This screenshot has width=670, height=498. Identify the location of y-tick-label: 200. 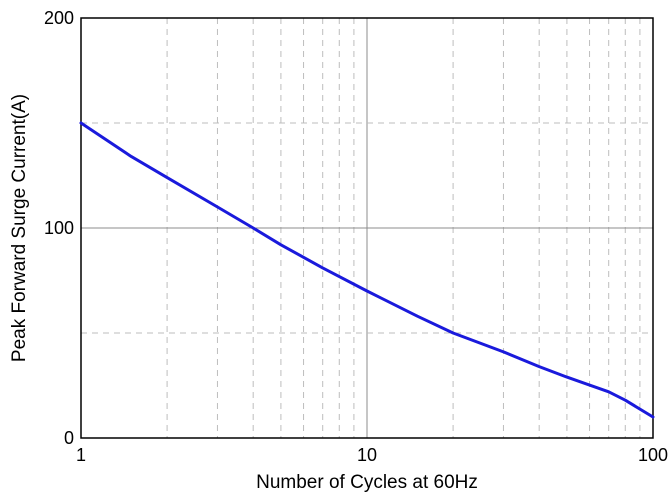
(59, 18).